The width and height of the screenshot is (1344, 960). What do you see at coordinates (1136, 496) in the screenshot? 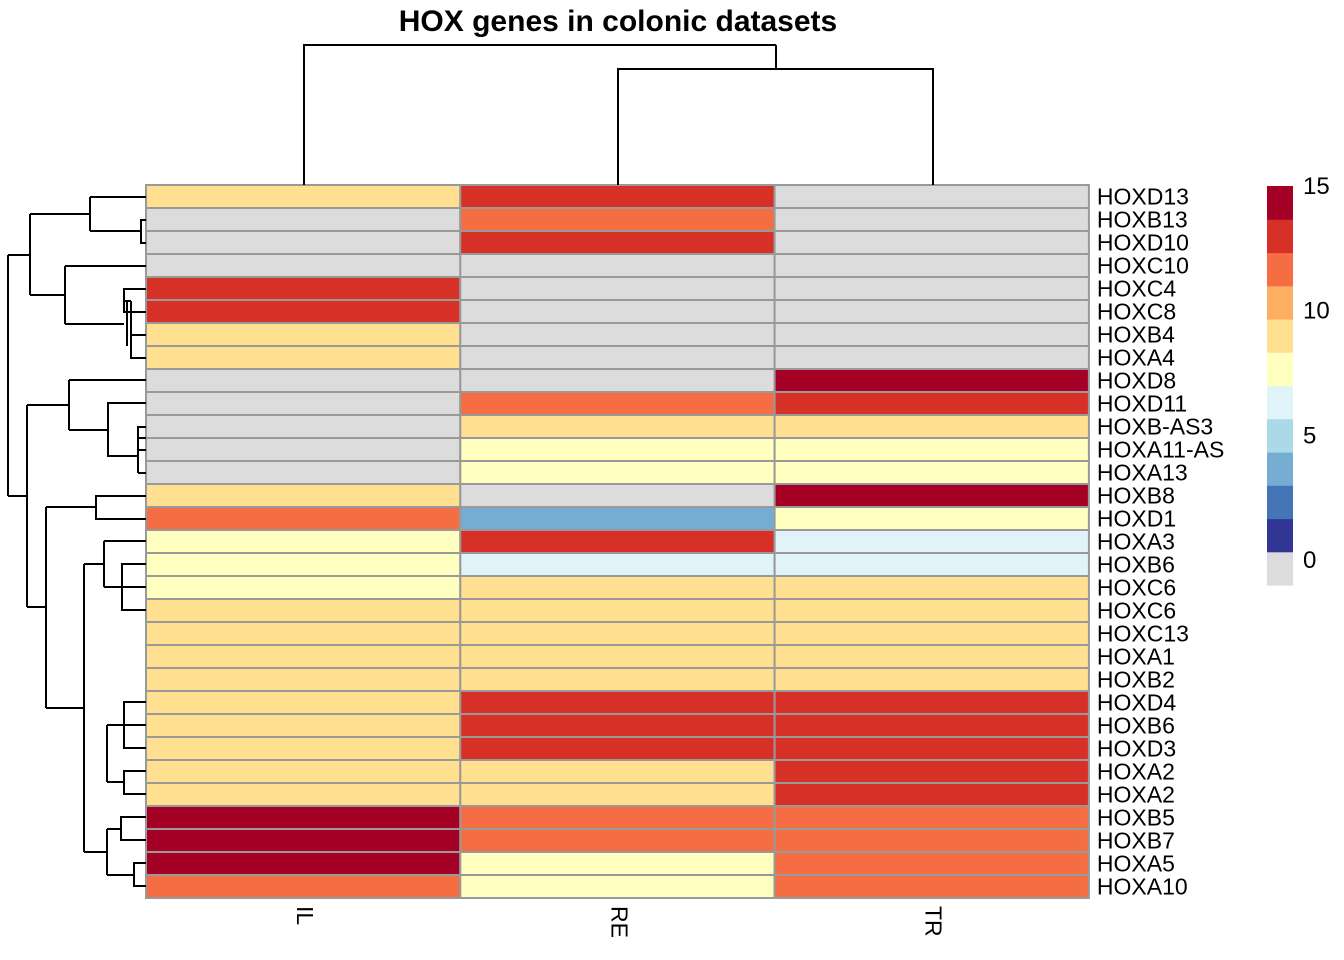
I see `row-label: HOXB8` at bounding box center [1136, 496].